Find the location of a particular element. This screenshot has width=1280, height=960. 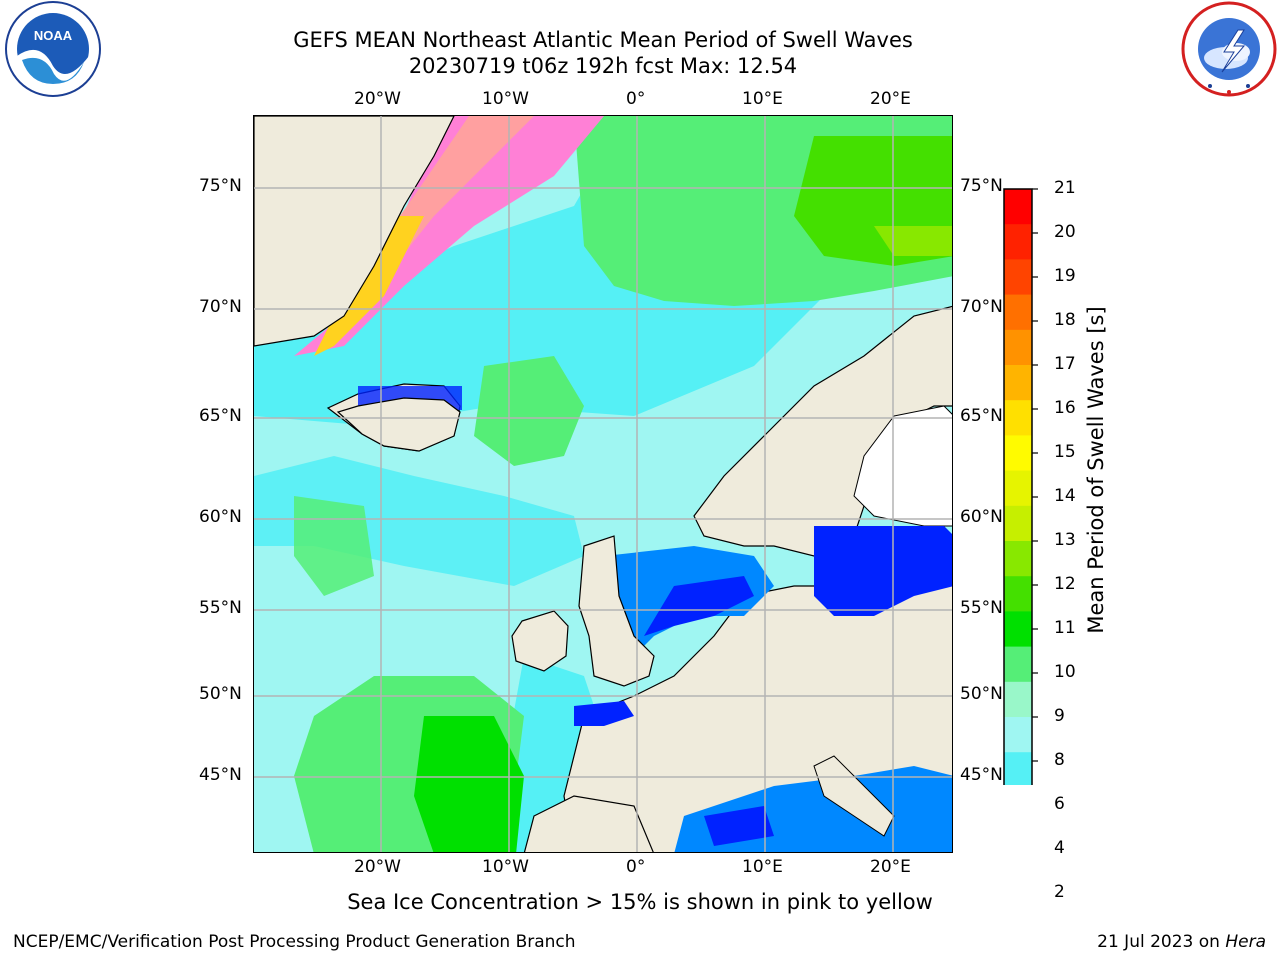

colorbar-tick-label: 6 is located at coordinates (1059, 804).